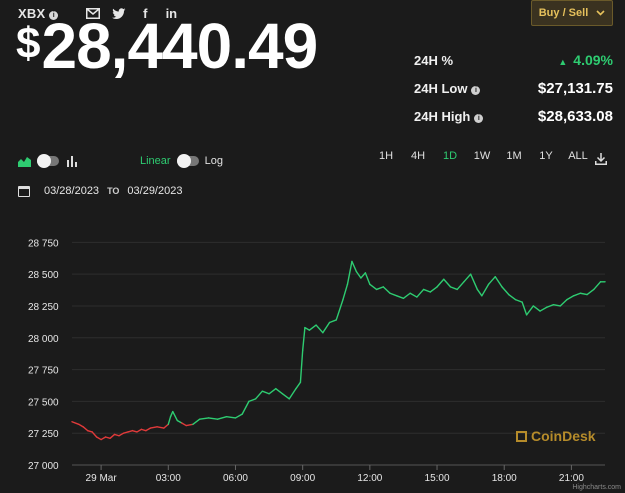  Describe the element at coordinates (600, 13) in the screenshot. I see `chevron-down-icon` at that location.